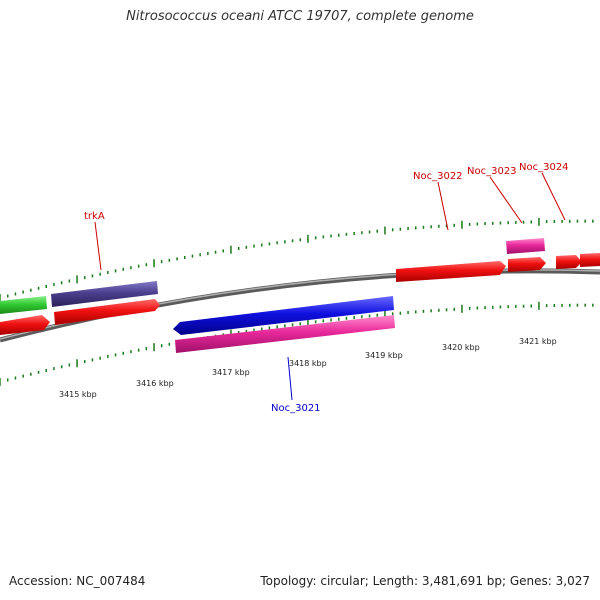  I want to click on upper-scale-ticks, so click(297, 259).